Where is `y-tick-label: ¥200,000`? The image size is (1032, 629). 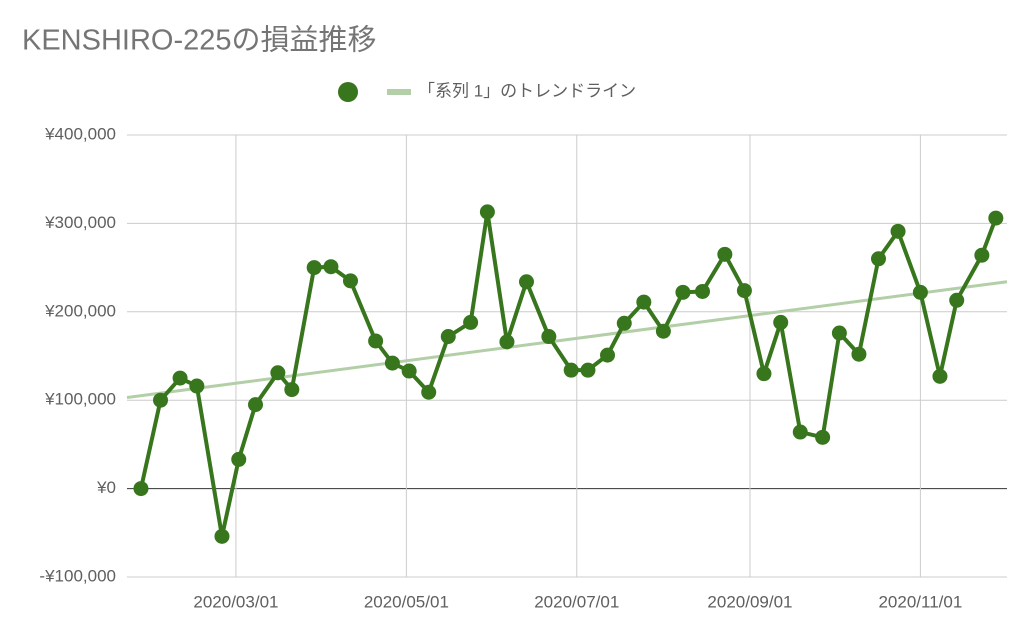 y-tick-label: ¥200,000 is located at coordinates (80, 310).